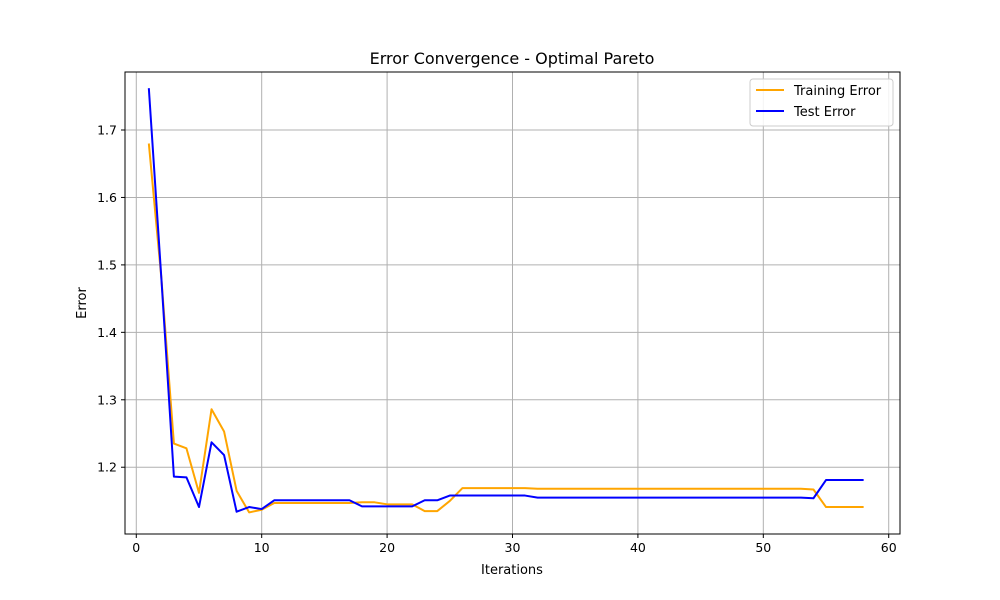  Describe the element at coordinates (107, 264) in the screenshot. I see `y-tick-label: 1.5` at that location.